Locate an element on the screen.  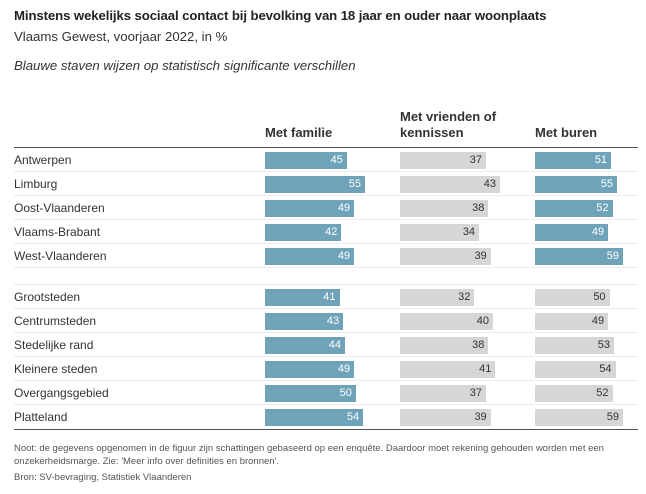
bar: 34 is located at coordinates (440, 232).